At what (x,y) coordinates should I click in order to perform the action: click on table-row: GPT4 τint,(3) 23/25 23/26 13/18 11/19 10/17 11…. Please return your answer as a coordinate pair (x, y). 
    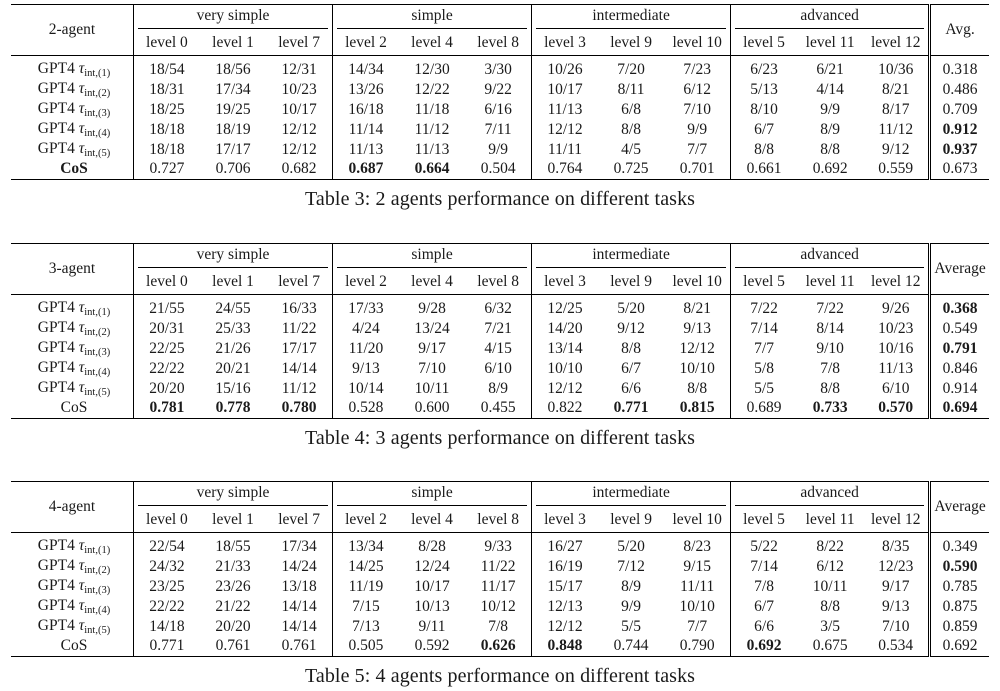
    Looking at the image, I should click on (500, 587).